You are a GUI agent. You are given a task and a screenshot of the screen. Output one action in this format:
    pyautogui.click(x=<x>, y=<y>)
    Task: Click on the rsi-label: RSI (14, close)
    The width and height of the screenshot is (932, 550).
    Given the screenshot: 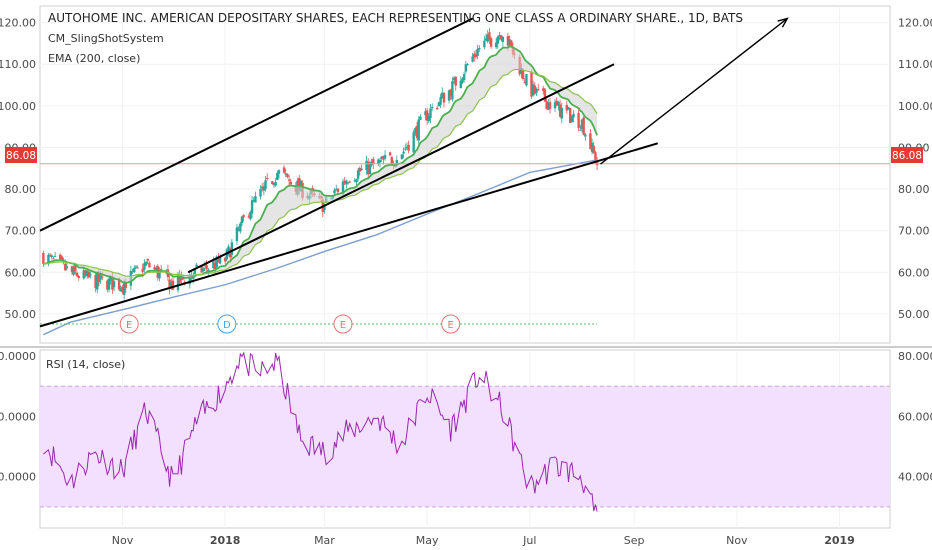 What is the action you would take?
    pyautogui.click(x=85, y=364)
    